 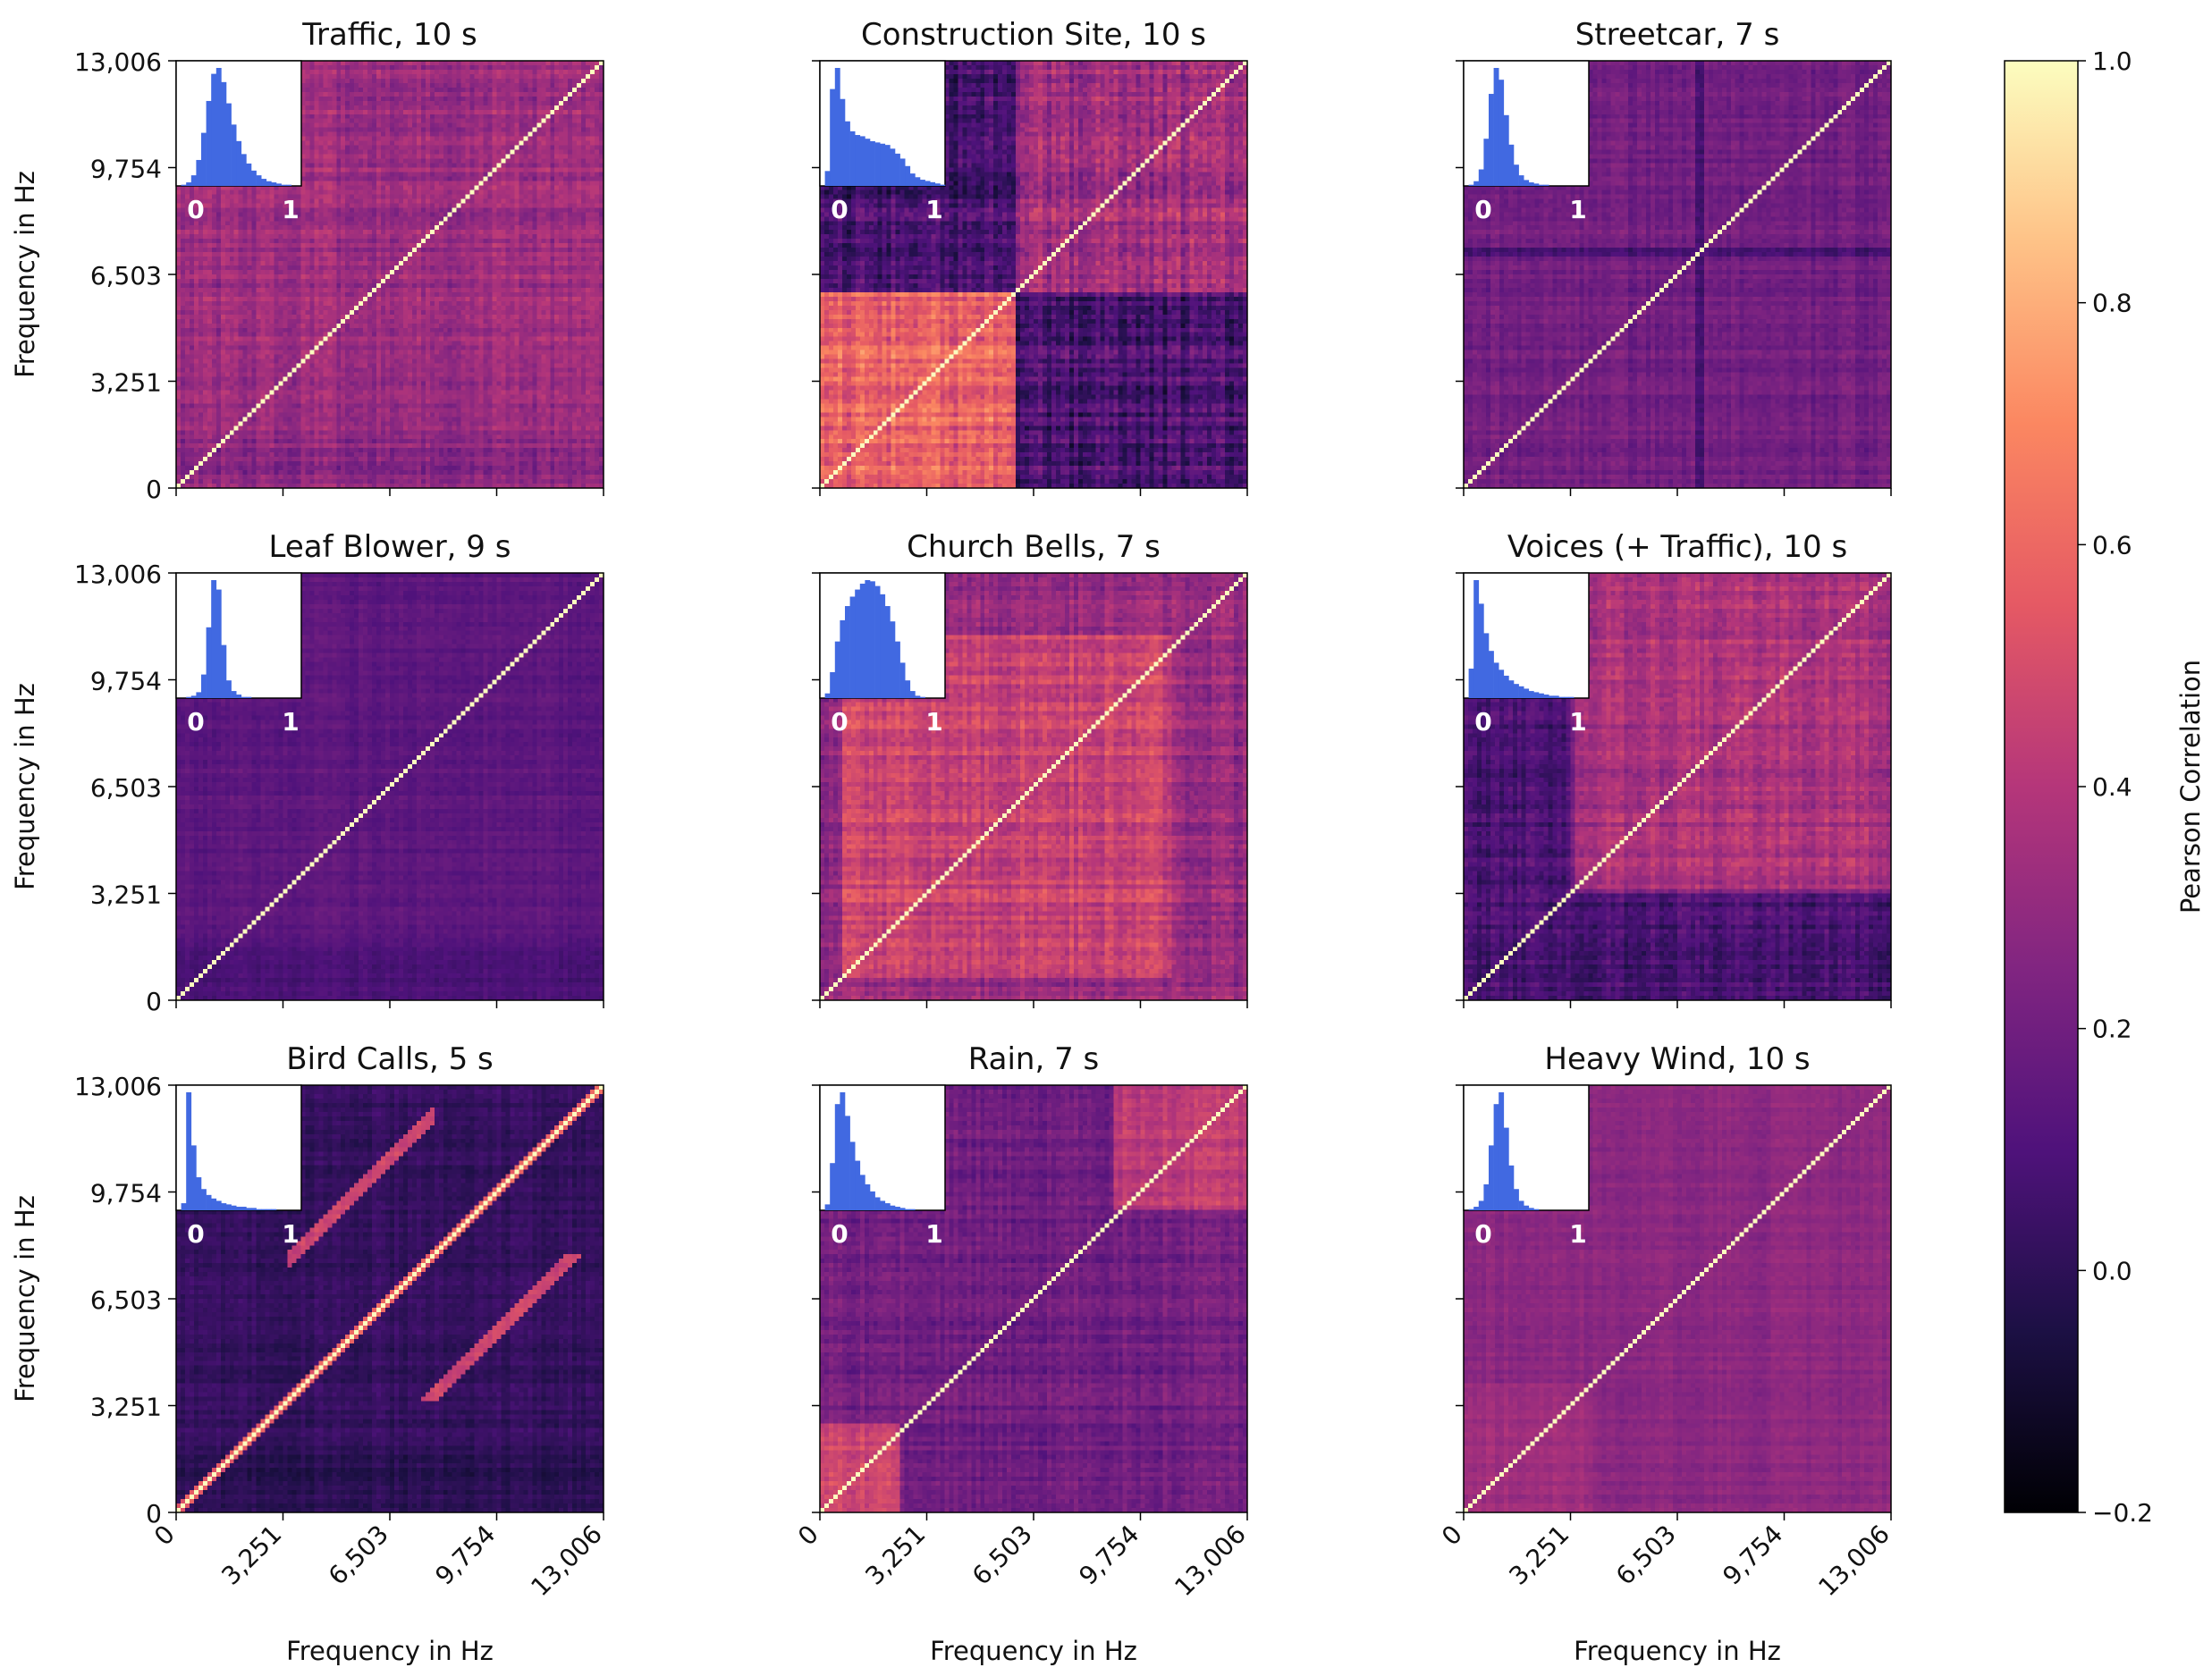 What do you see at coordinates (118, 574) in the screenshot?
I see `y-tick-label: 13,006` at bounding box center [118, 574].